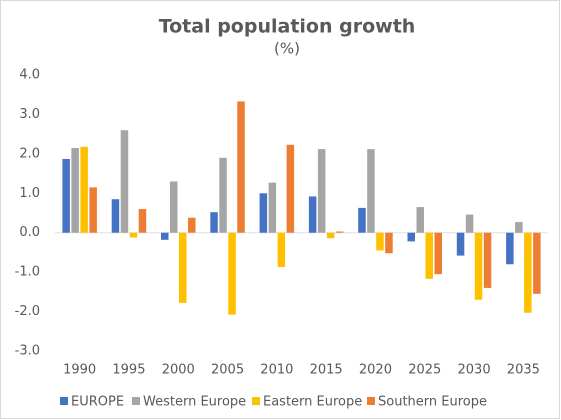  What do you see at coordinates (128, 370) in the screenshot?
I see `x-tick-label: 1995` at bounding box center [128, 370].